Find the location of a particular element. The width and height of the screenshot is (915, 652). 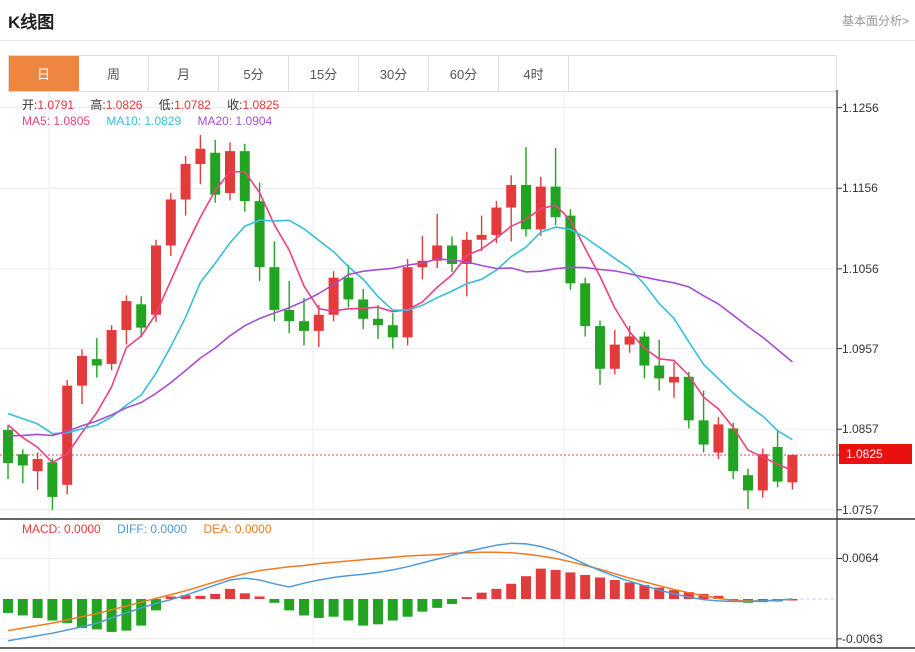

y-axis-label: 1.1256 is located at coordinates (860, 108).